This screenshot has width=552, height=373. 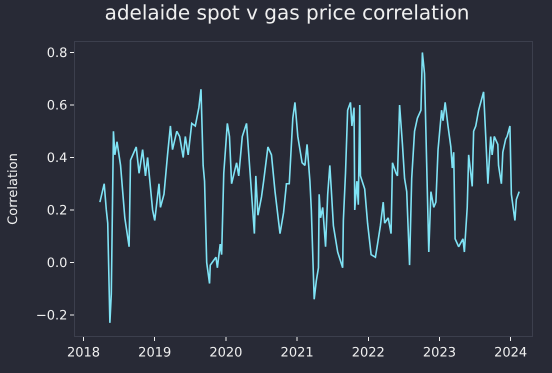 What do you see at coordinates (57, 158) in the screenshot?
I see `y-tick-label: 0.4` at bounding box center [57, 158].